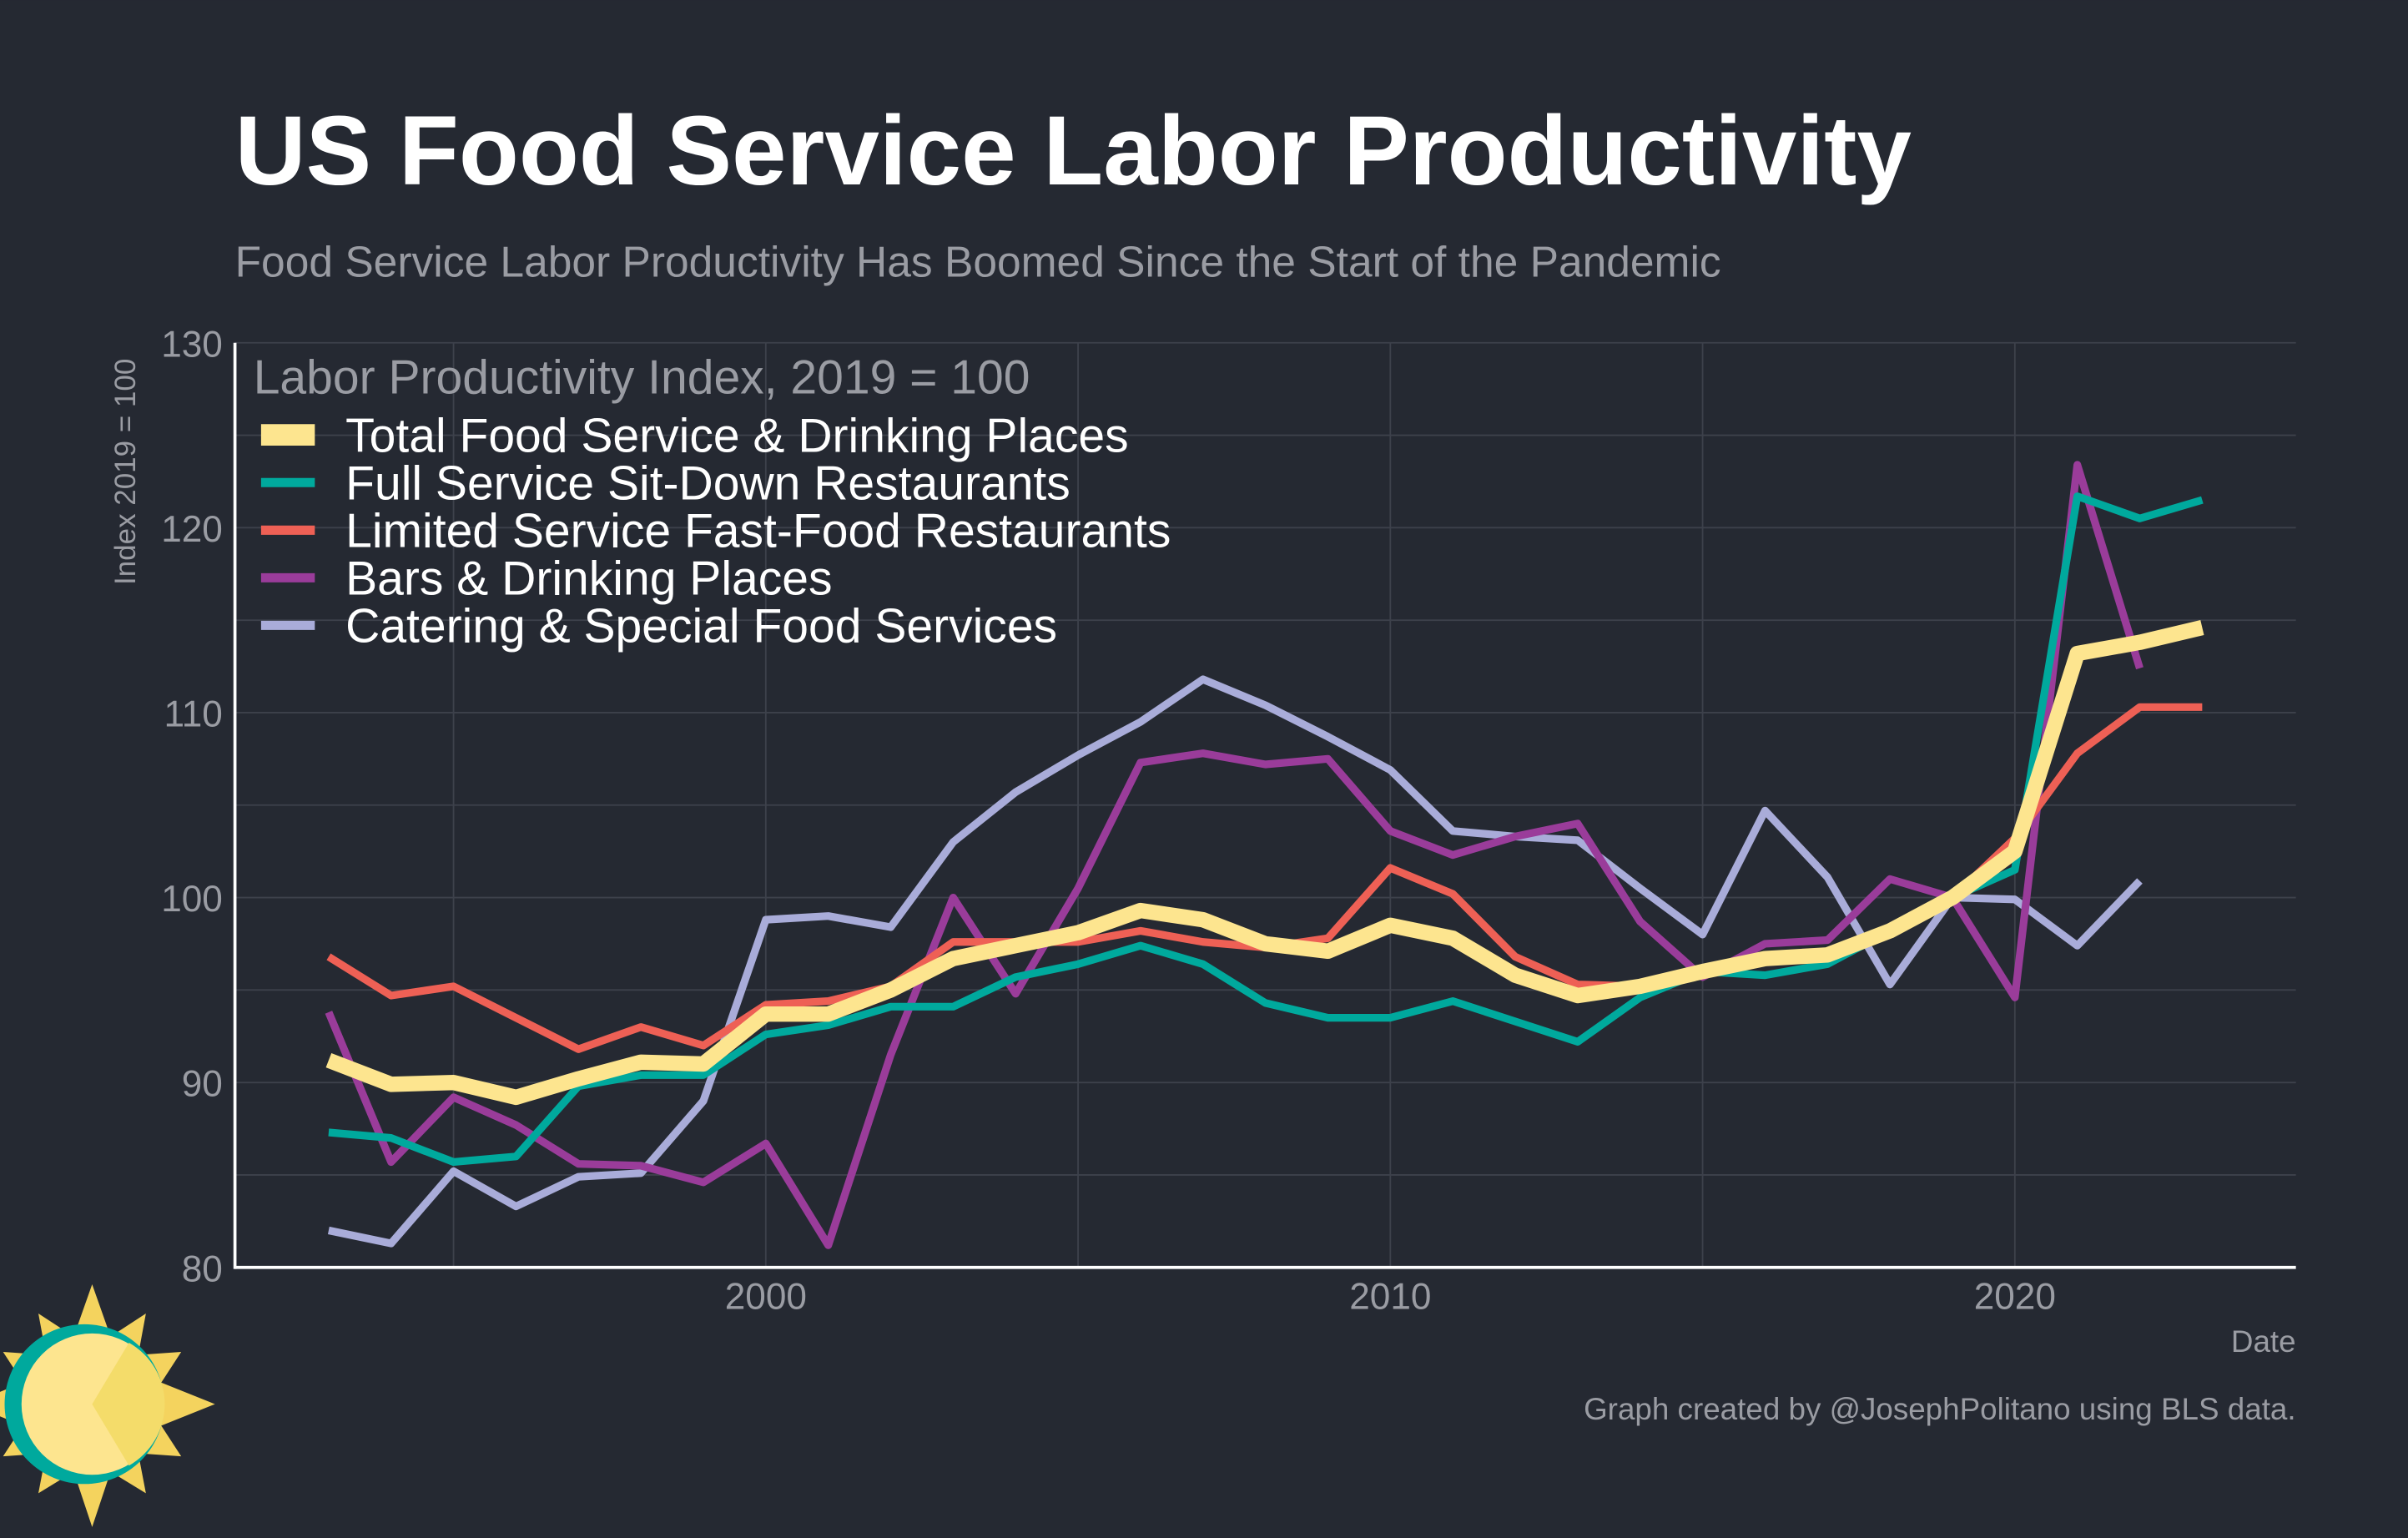 Image resolution: width=2408 pixels, height=1538 pixels. Describe the element at coordinates (708, 483) in the screenshot. I see `legend-label: Full Service Sit-Down Restaurants` at that location.